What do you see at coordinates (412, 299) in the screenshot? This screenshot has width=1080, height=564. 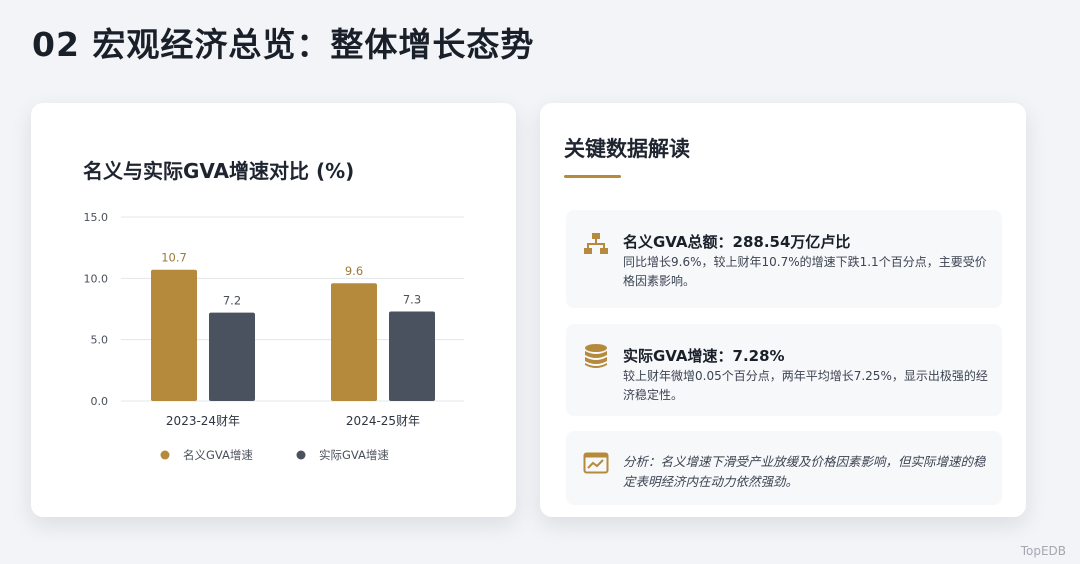 I see `data-label: 7.3` at bounding box center [412, 299].